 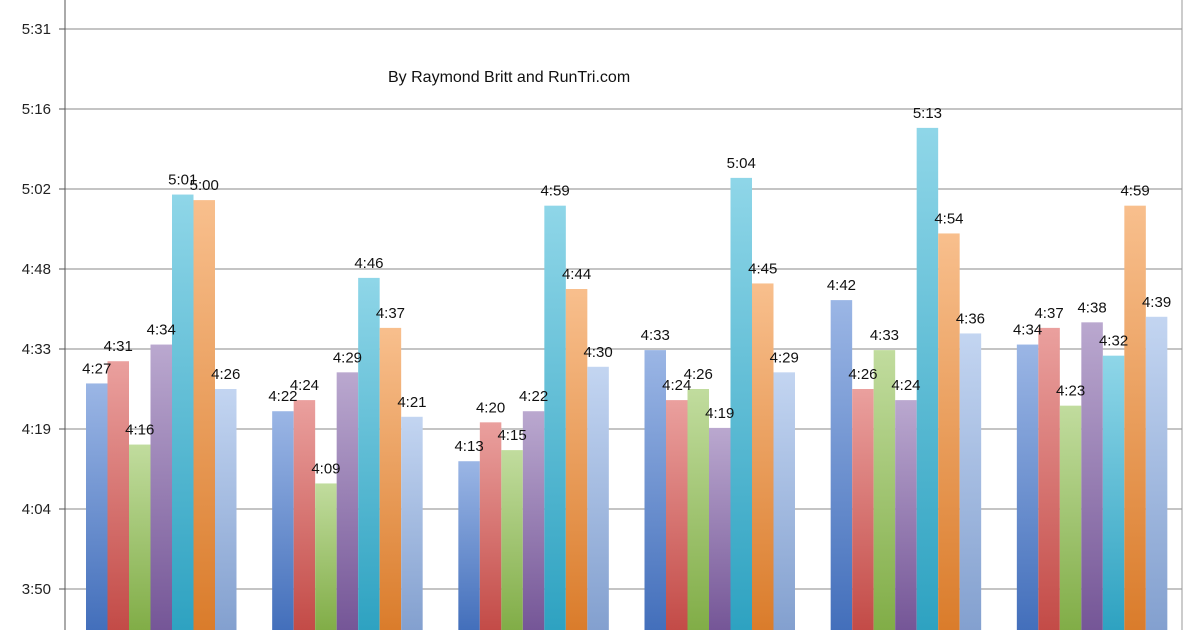 What do you see at coordinates (139, 430) in the screenshot?
I see `data-label: 4:16` at bounding box center [139, 430].